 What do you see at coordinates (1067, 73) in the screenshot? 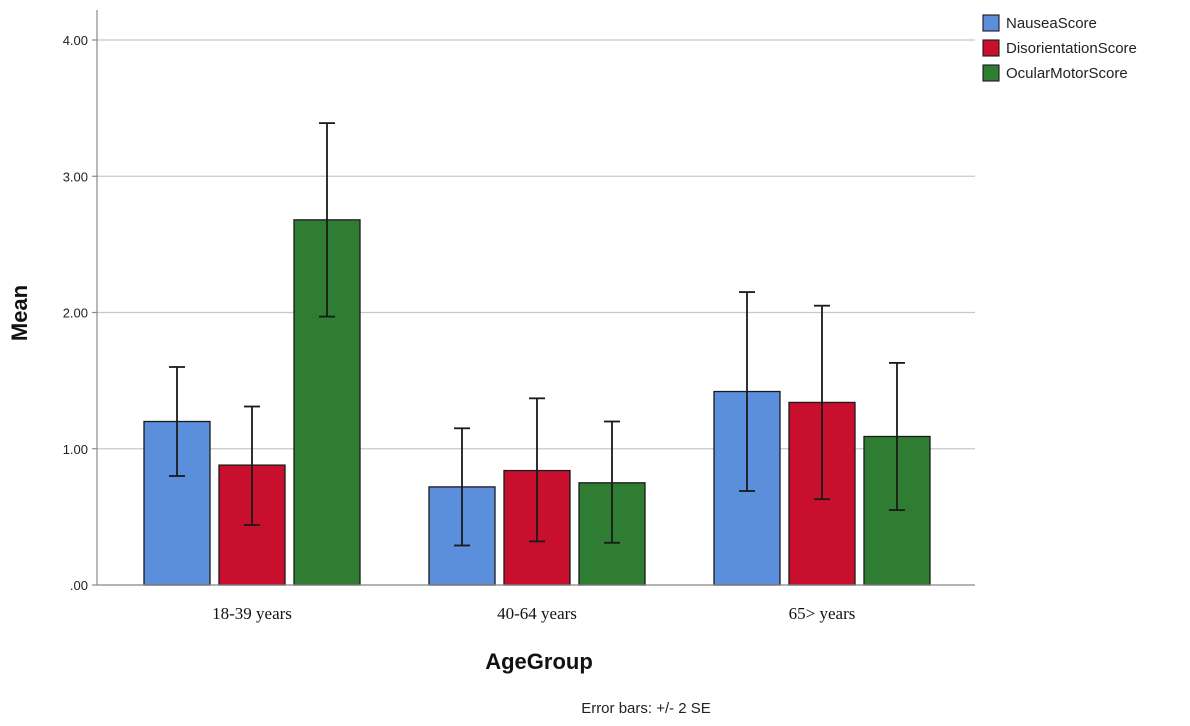
I see `legend-label: OcularMotorScore` at bounding box center [1067, 73].